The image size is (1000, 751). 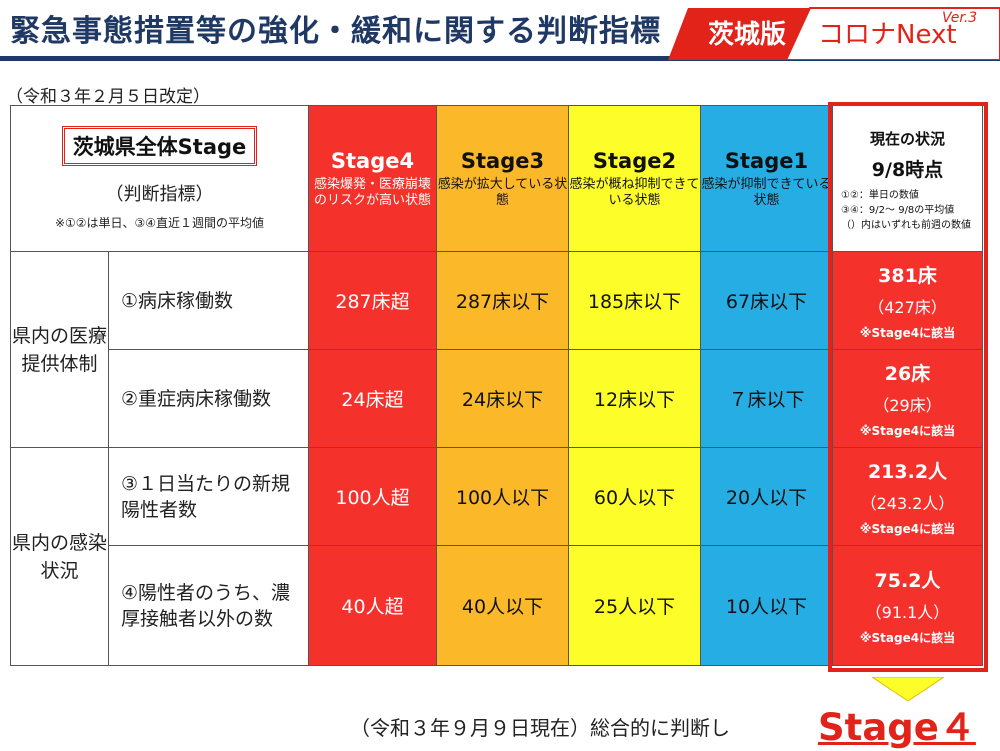 What do you see at coordinates (898, 210) in the screenshot?
I see `current-note-2: ③④：9/2～ 9/8の平均値` at bounding box center [898, 210].